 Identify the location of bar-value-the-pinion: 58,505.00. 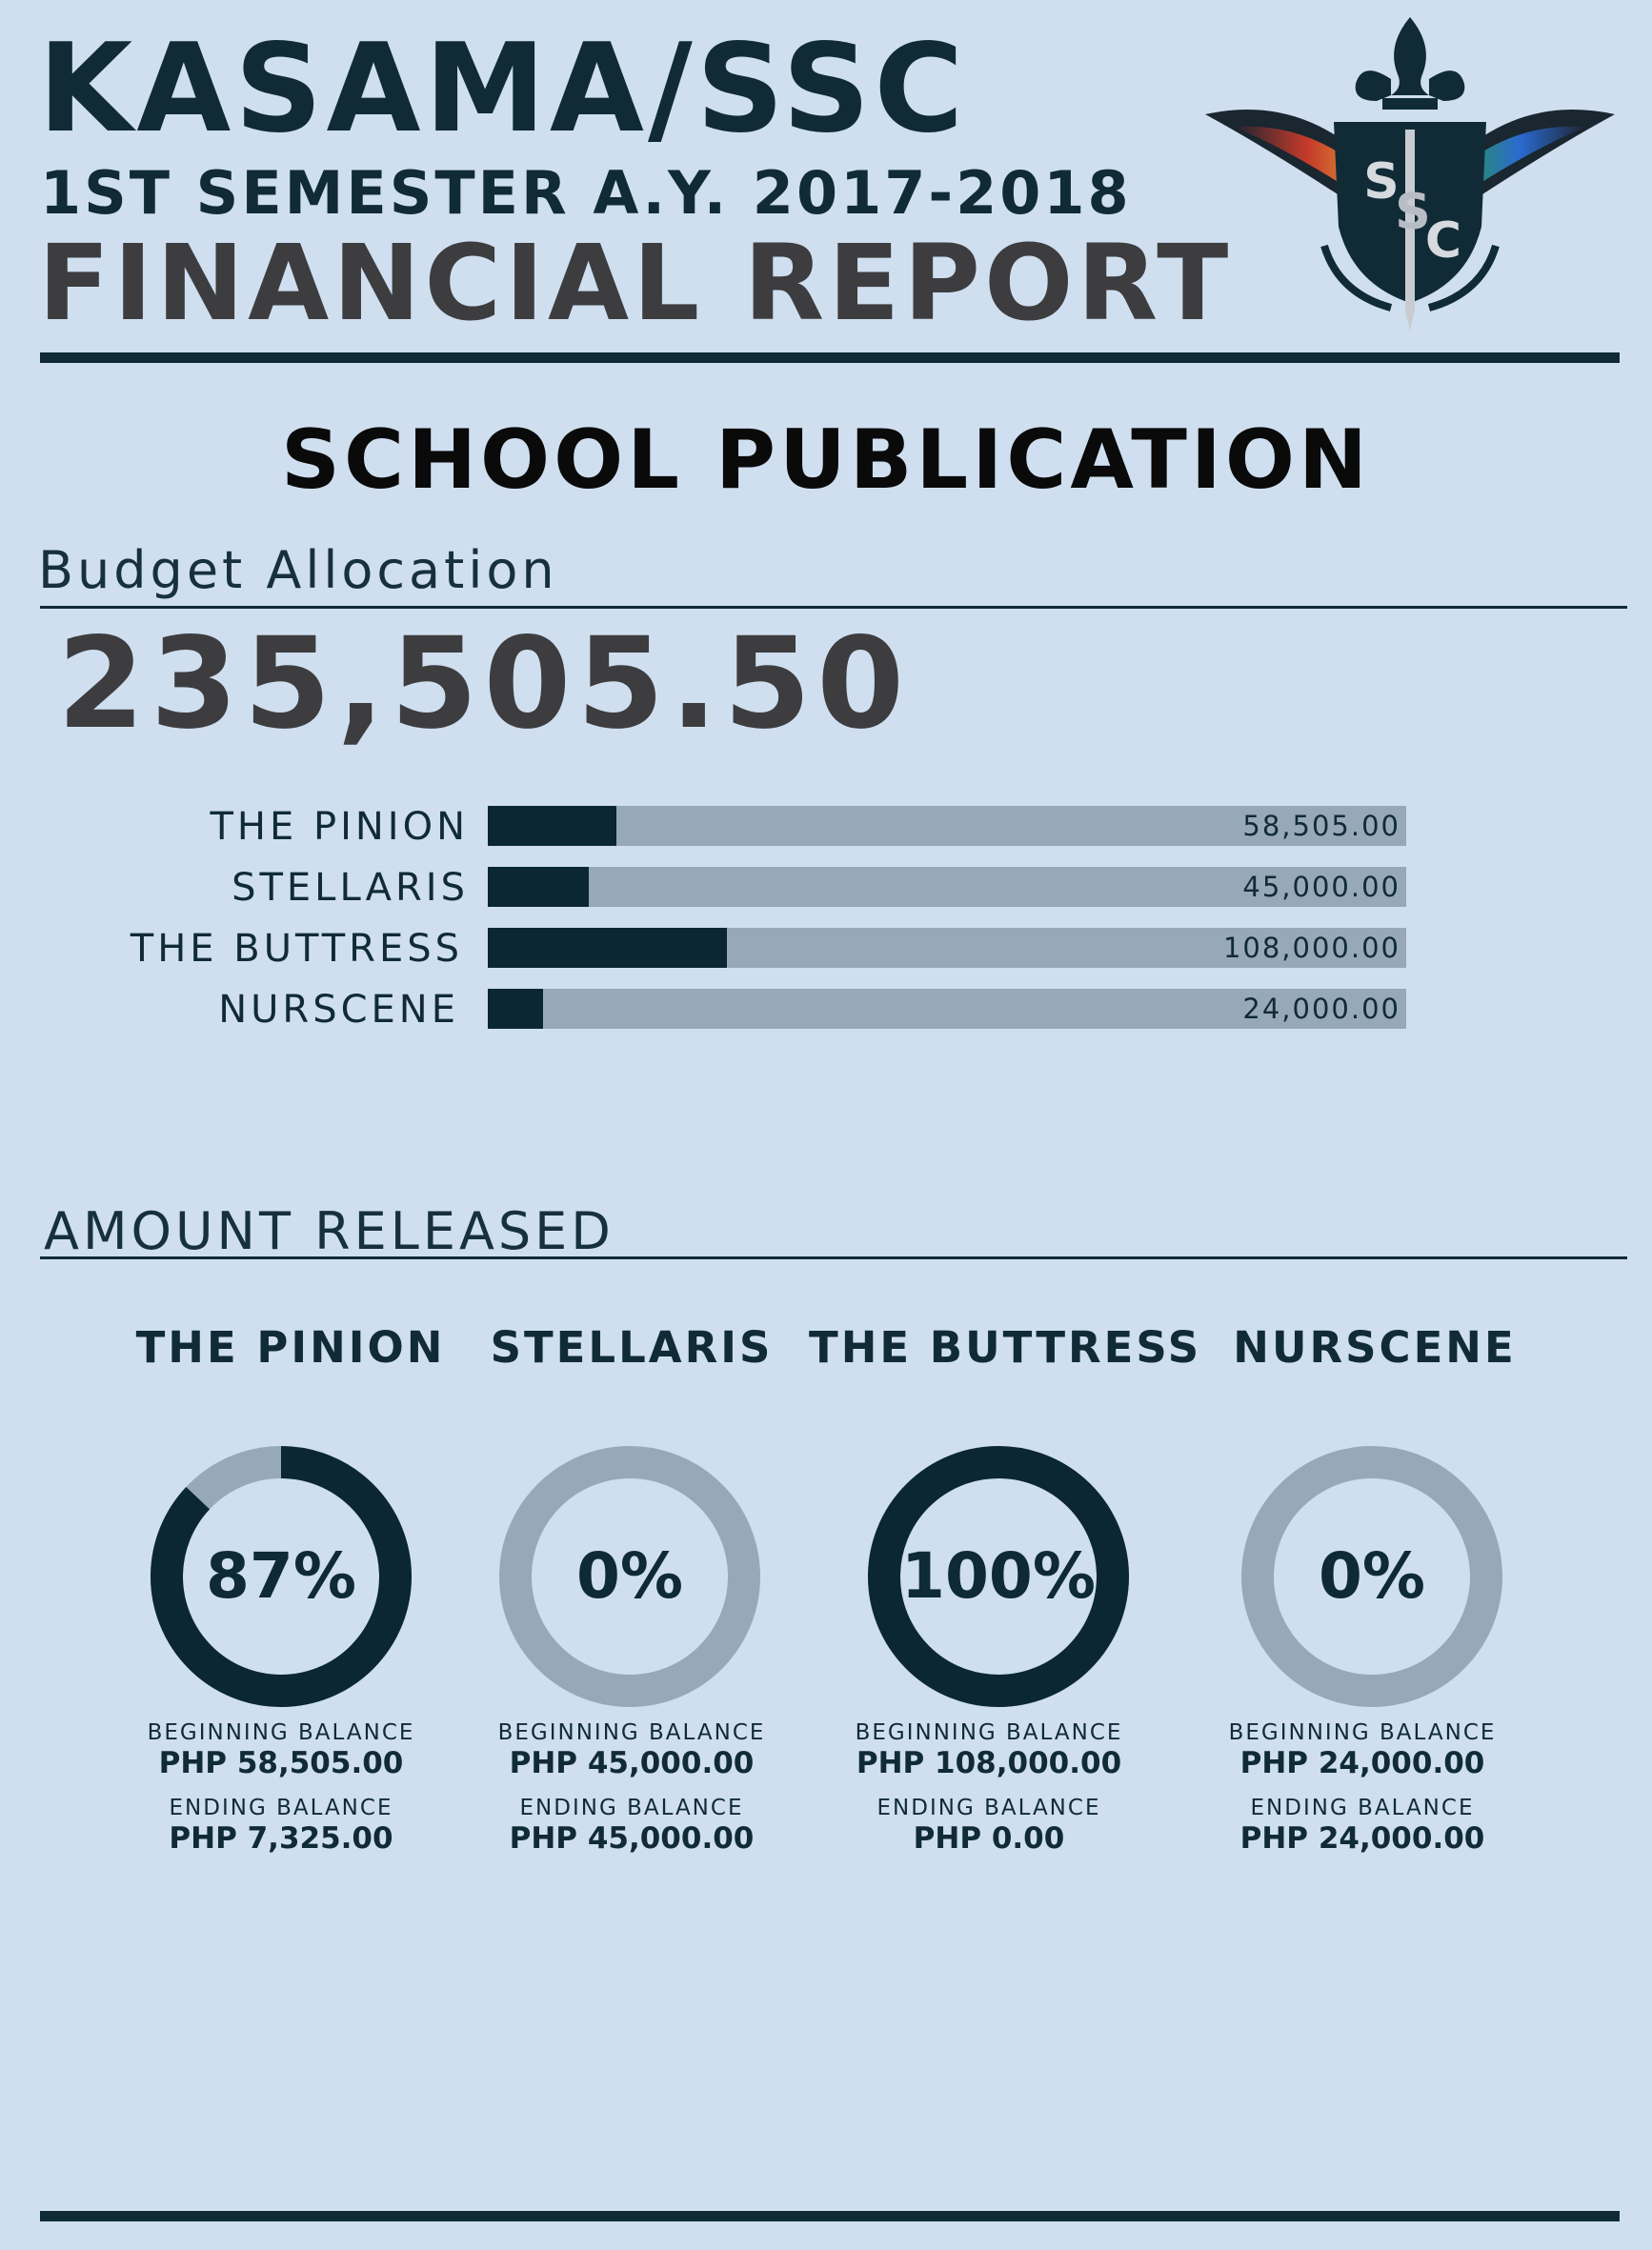
(1321, 826).